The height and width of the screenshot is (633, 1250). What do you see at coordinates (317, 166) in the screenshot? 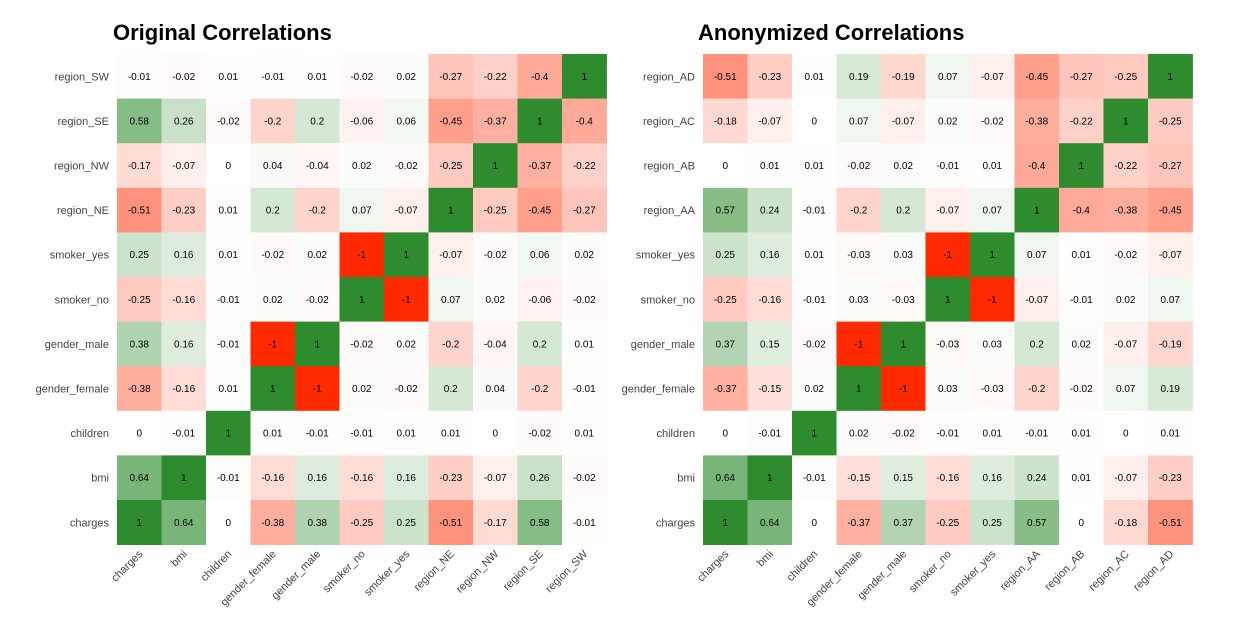
I see `cell-value-label: -0.04` at bounding box center [317, 166].